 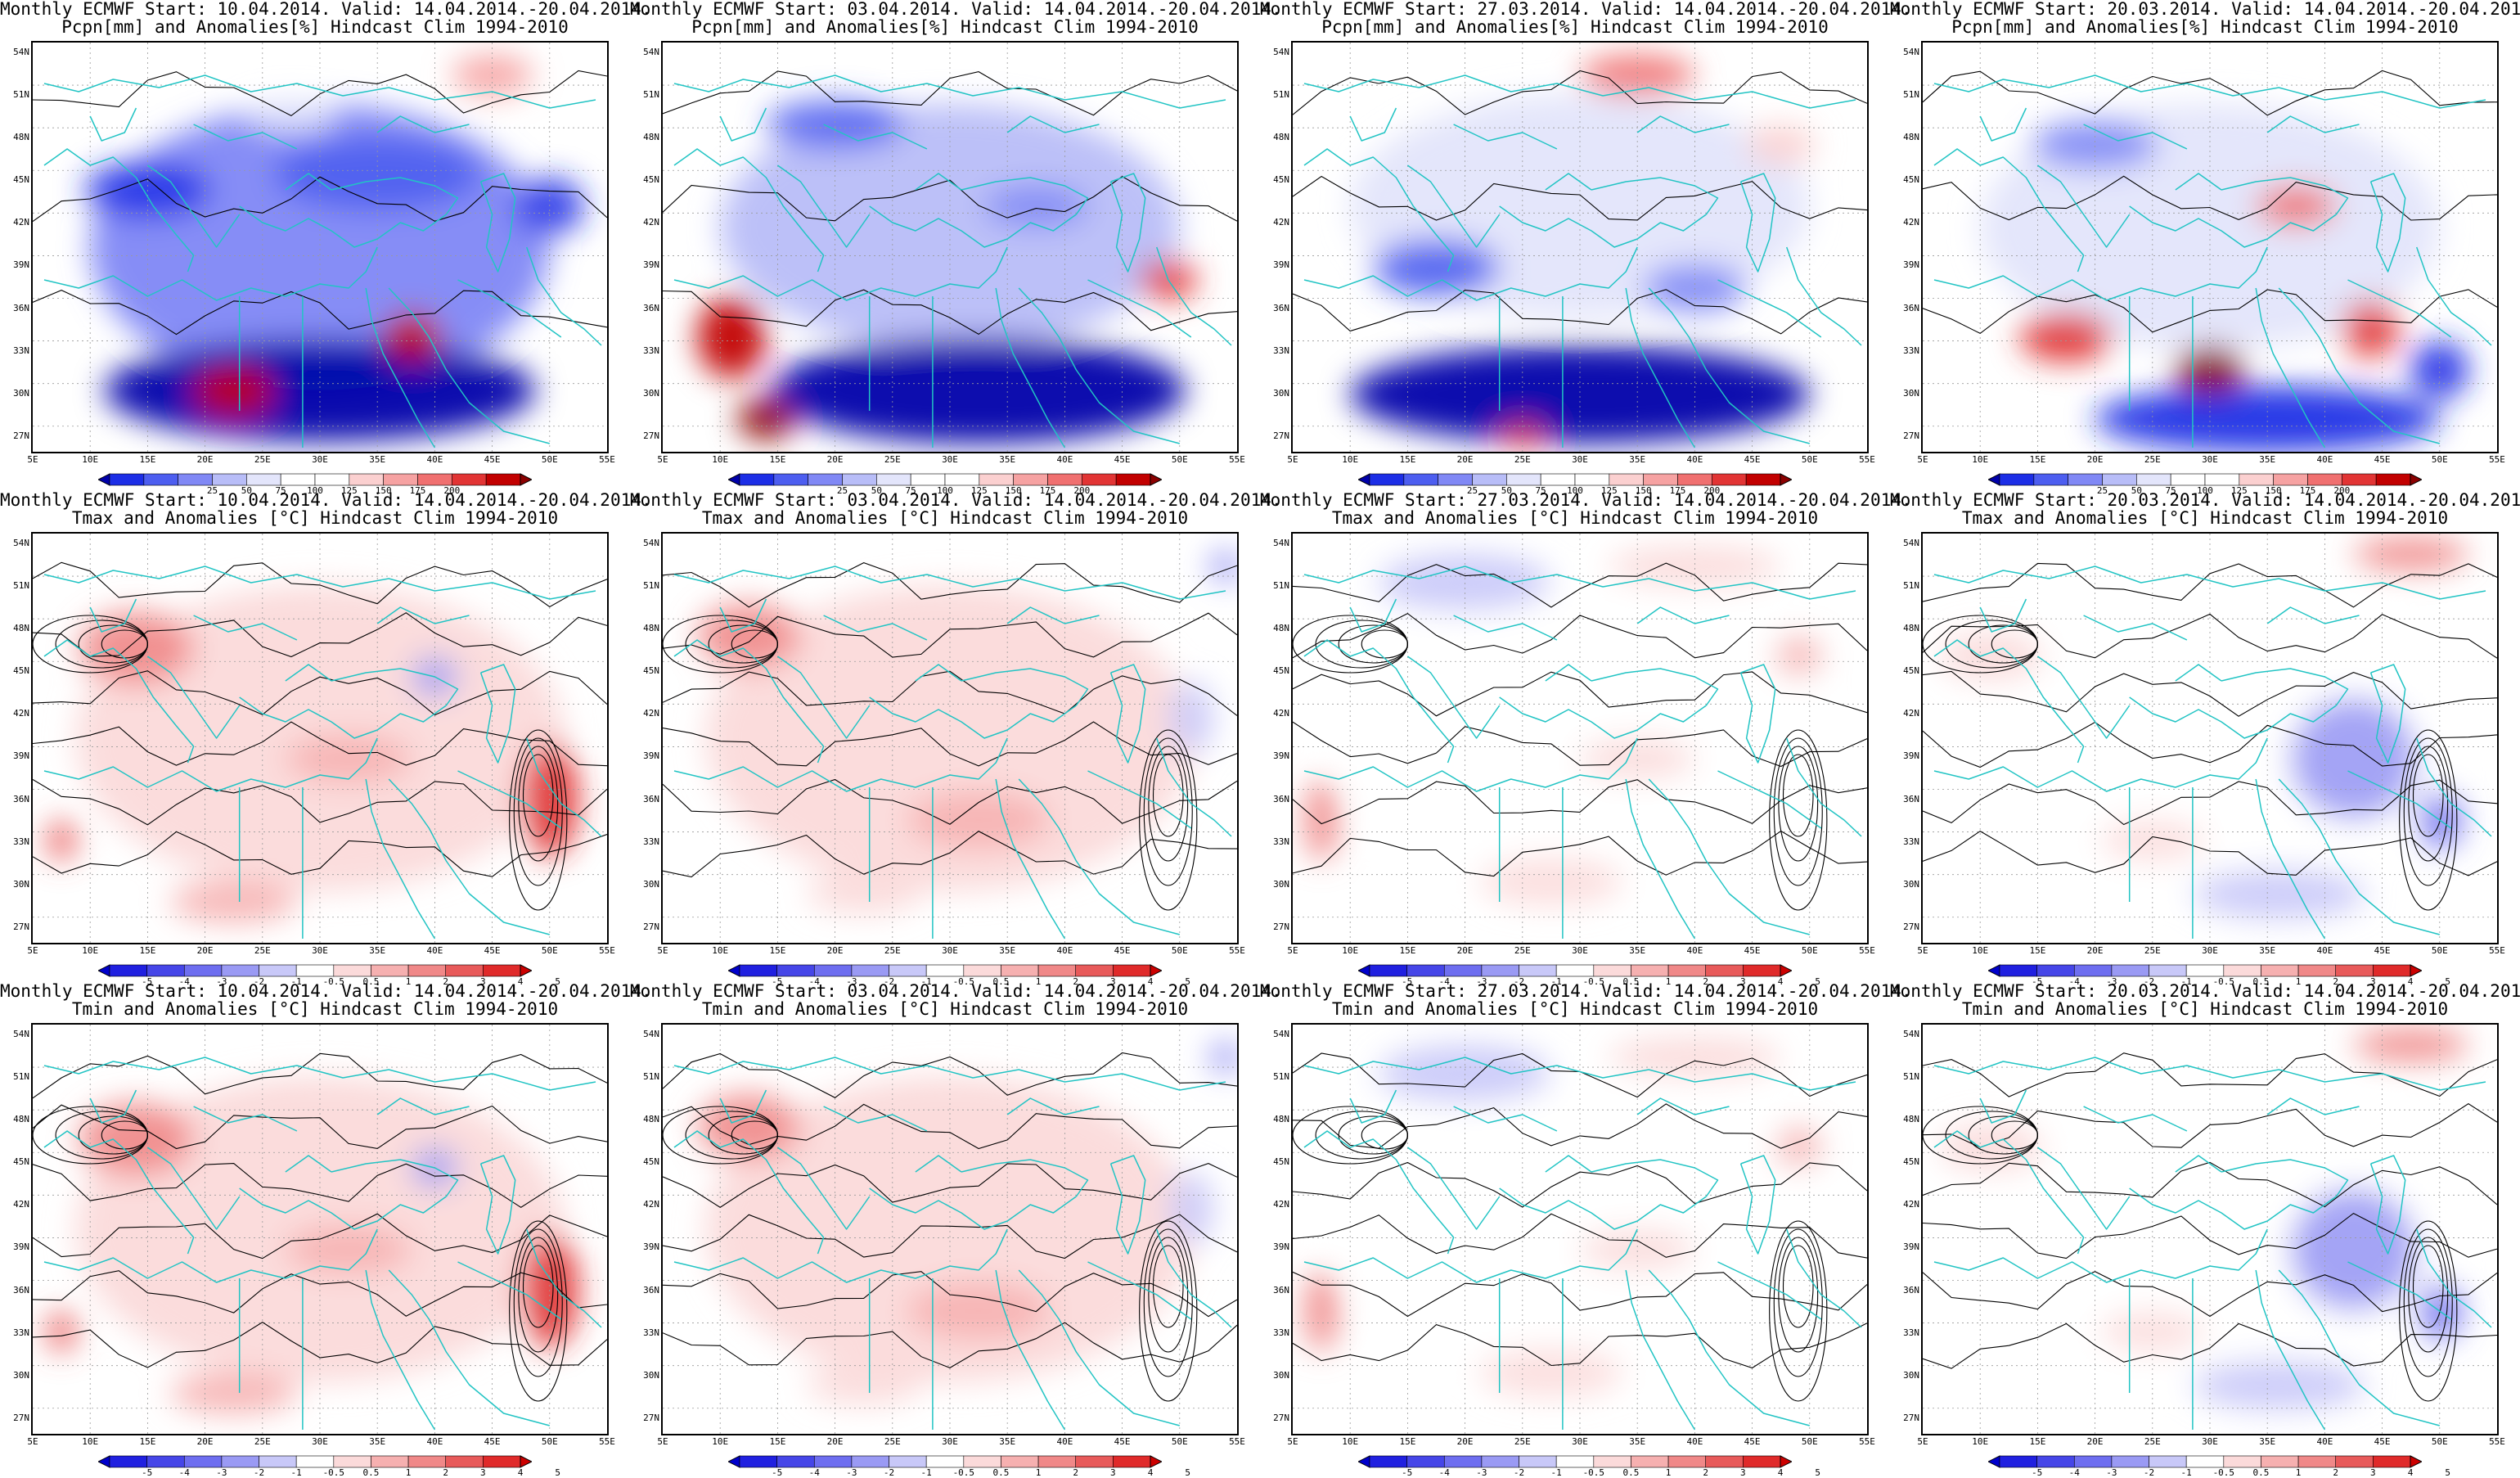 What do you see at coordinates (1923, 950) in the screenshot?
I see `longitude-label: 5E` at bounding box center [1923, 950].